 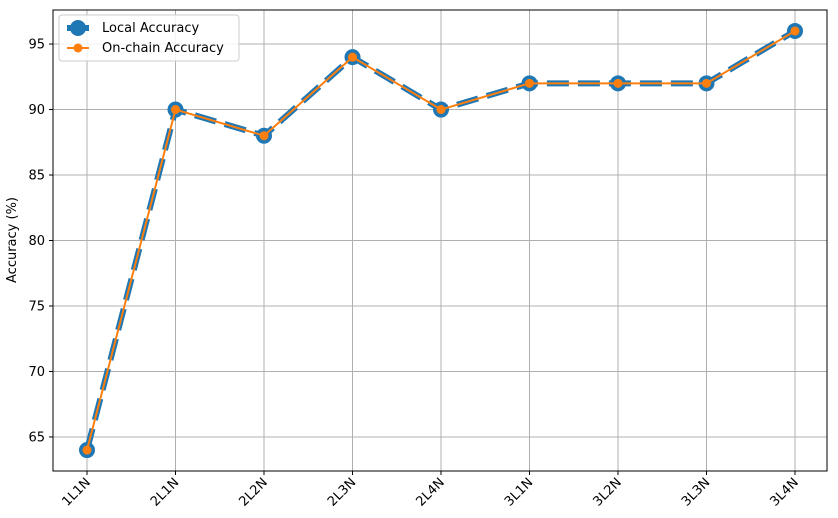 What do you see at coordinates (696, 492) in the screenshot?
I see `x-tick-label: 3L3N` at bounding box center [696, 492].